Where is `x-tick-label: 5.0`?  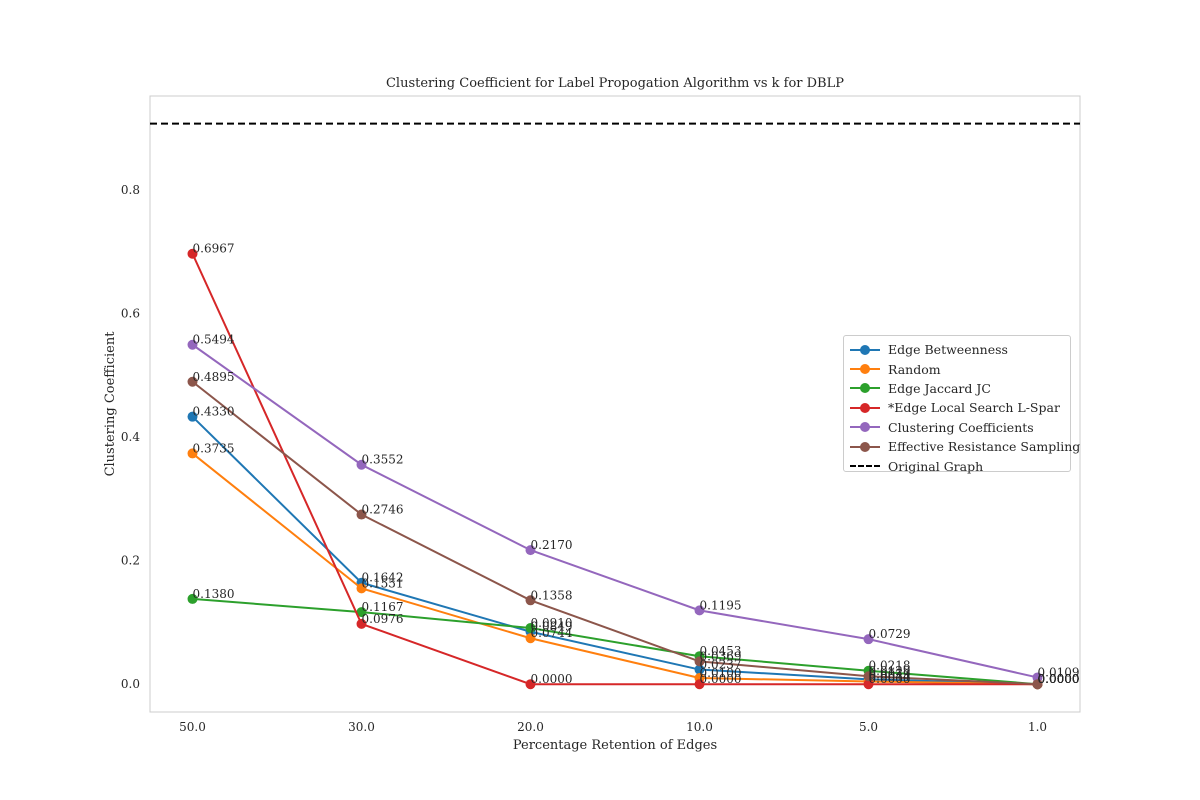
x-tick-label: 5.0 is located at coordinates (868, 727).